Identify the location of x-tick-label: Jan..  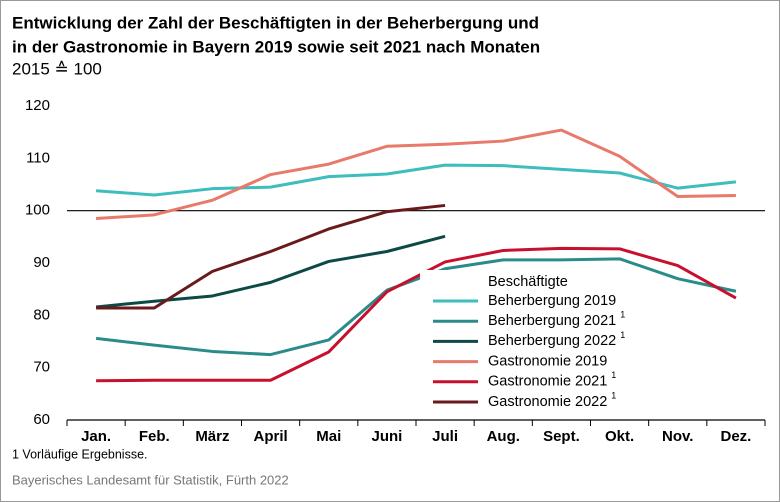
(96, 436).